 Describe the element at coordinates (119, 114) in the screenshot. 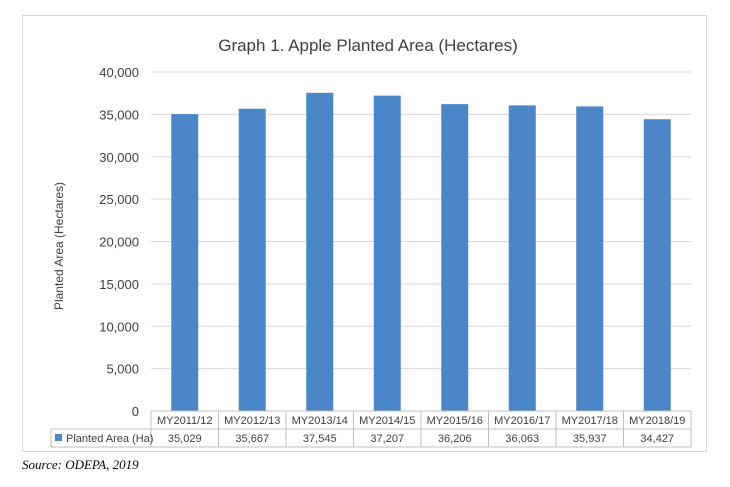

I see `y-tick-label: 35,000` at that location.